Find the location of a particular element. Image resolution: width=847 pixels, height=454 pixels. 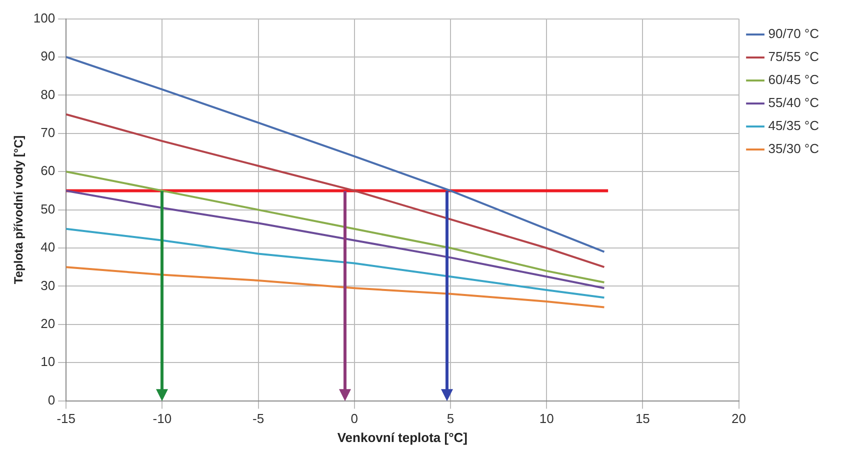

y-tick-label: 90 is located at coordinates (48, 56).